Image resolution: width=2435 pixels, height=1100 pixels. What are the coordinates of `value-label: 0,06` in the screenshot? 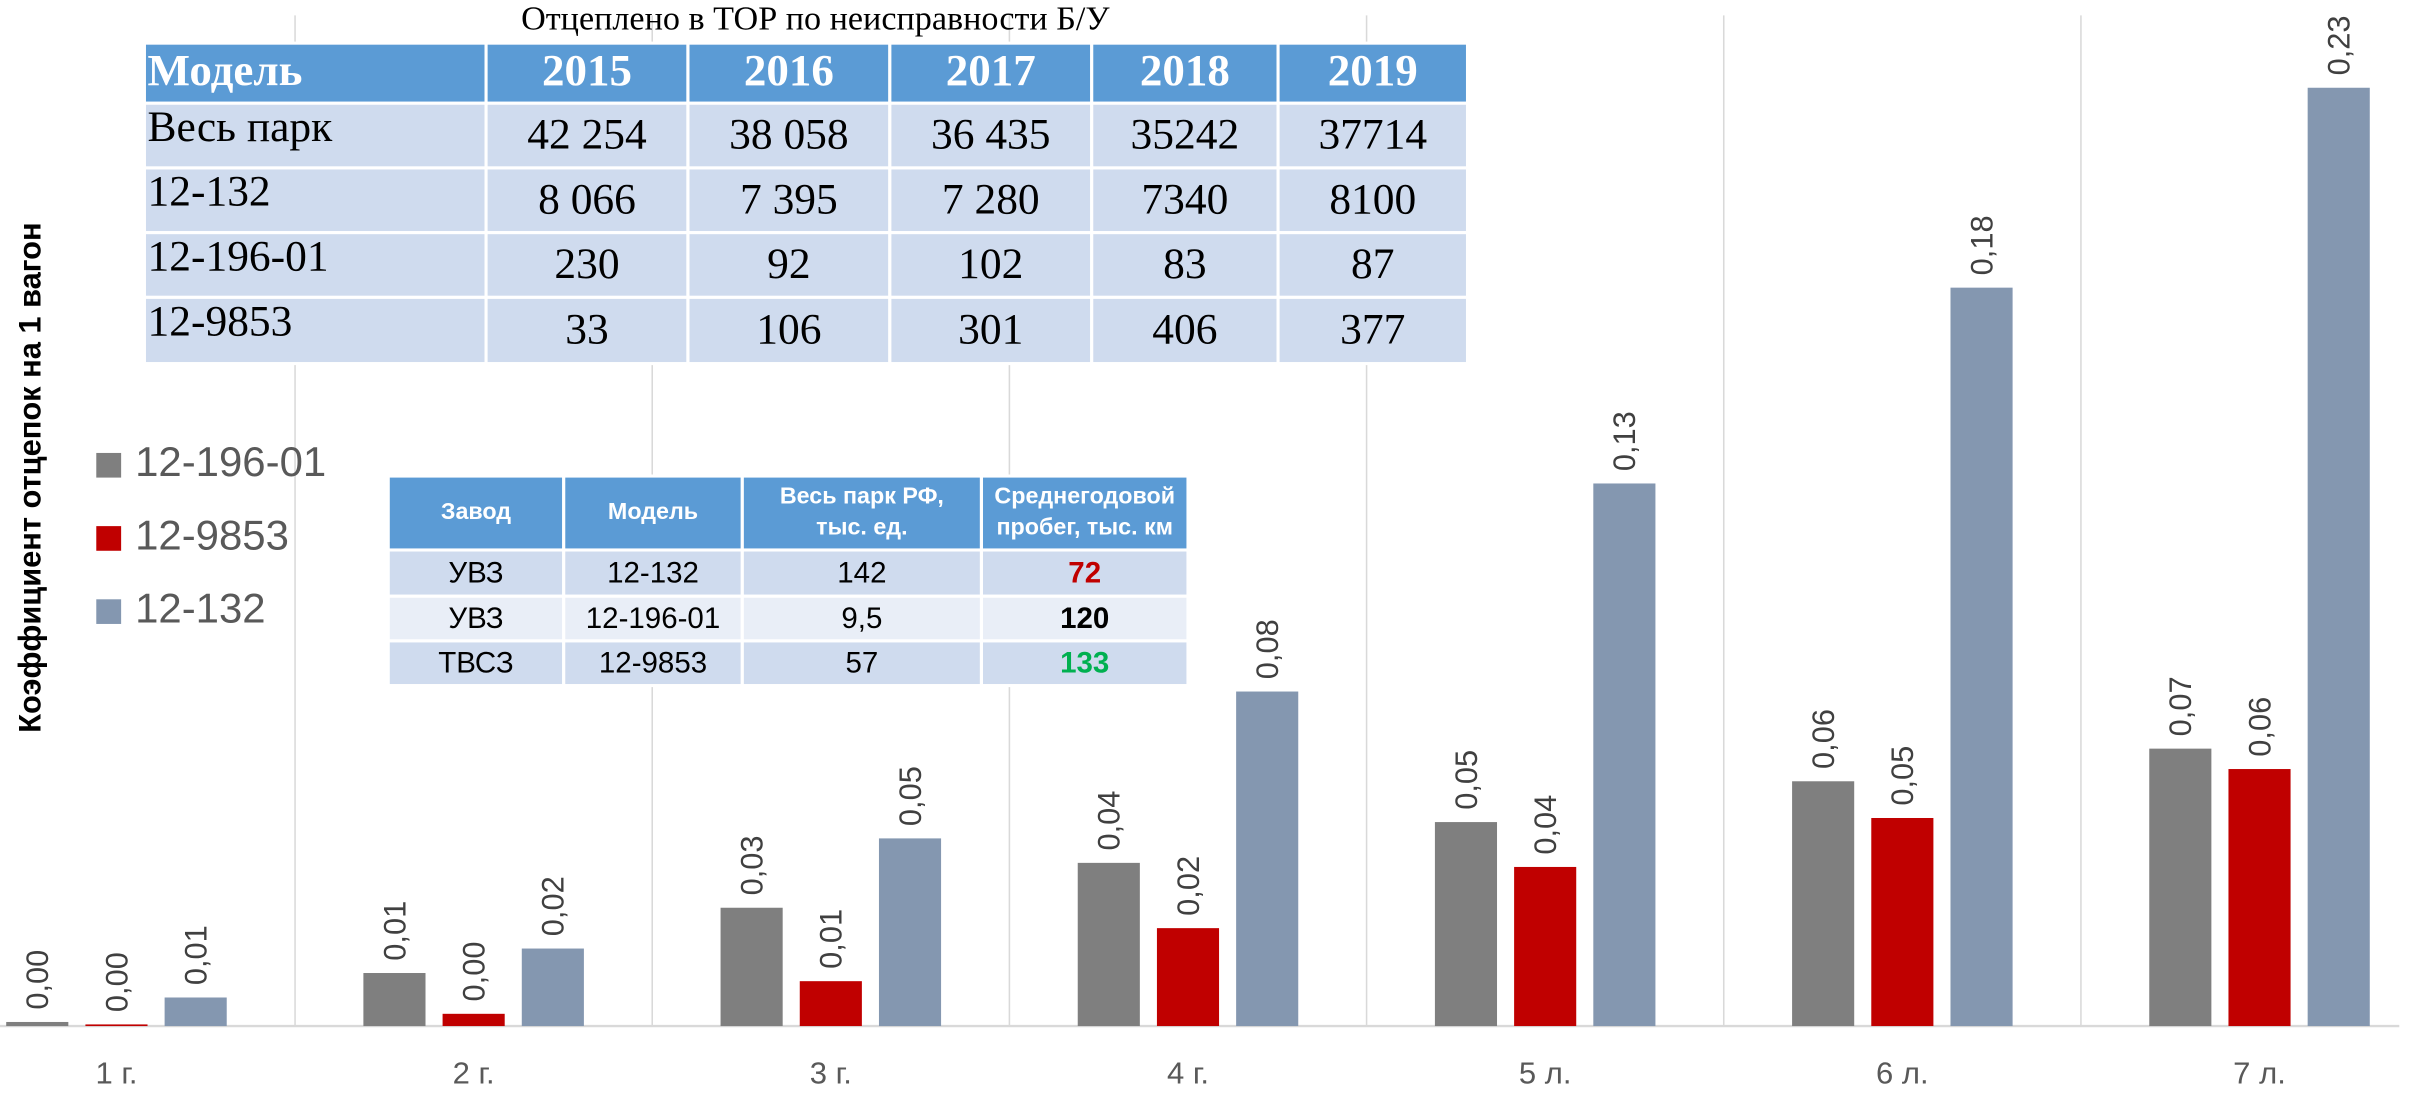 It's located at (2259, 727).